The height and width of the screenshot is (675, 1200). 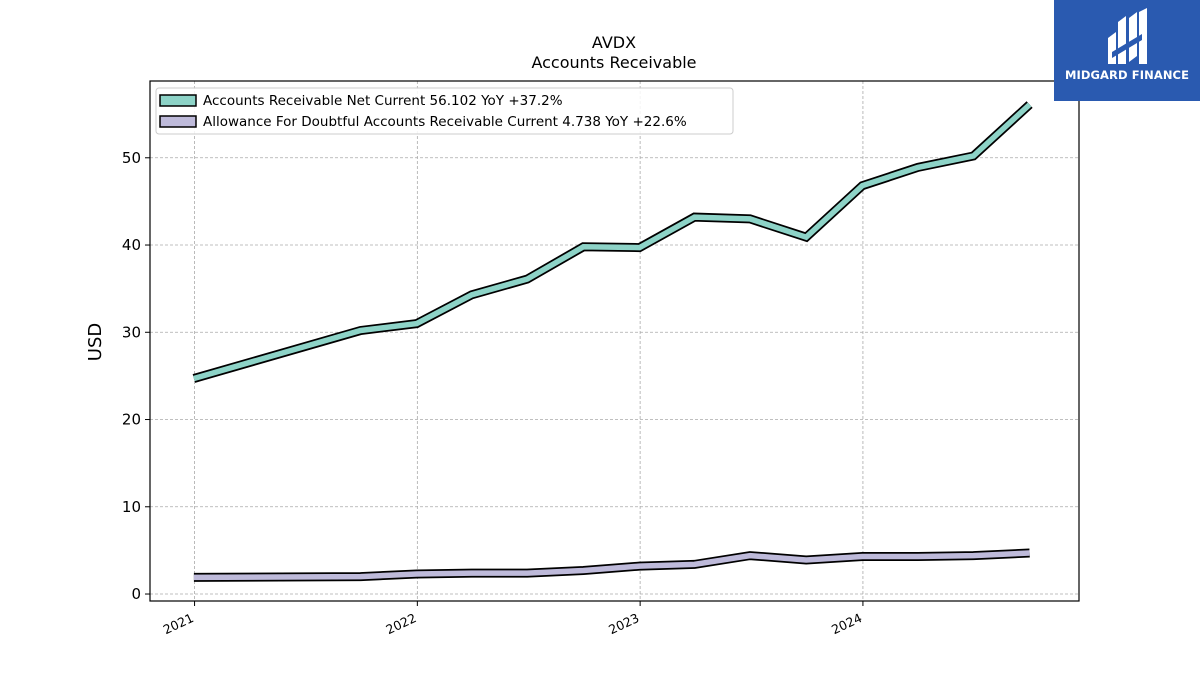 What do you see at coordinates (613, 62) in the screenshot?
I see `chart-subtitle: Accounts Receivable` at bounding box center [613, 62].